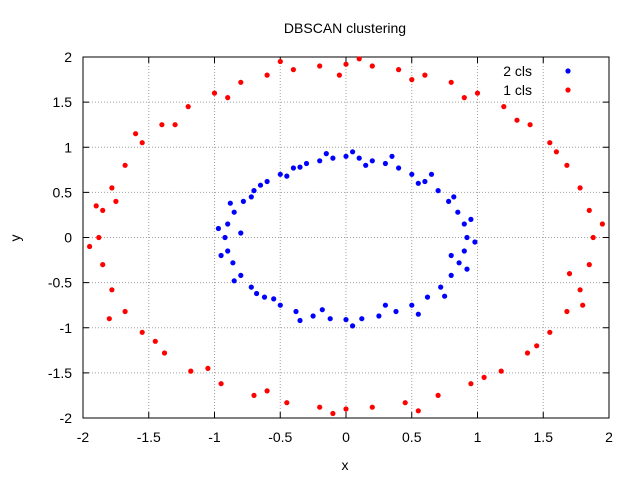 The image size is (640, 480). I want to click on x-tick-label: 1, so click(478, 437).